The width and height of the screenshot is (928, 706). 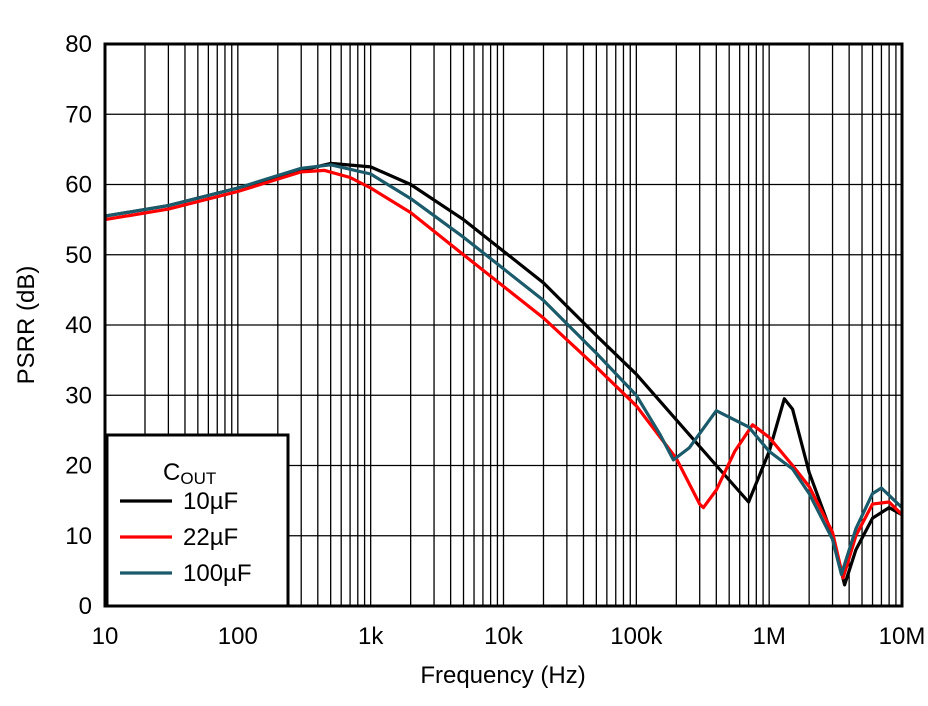 What do you see at coordinates (78, 395) in the screenshot?
I see `y-tick-label: 30` at bounding box center [78, 395].